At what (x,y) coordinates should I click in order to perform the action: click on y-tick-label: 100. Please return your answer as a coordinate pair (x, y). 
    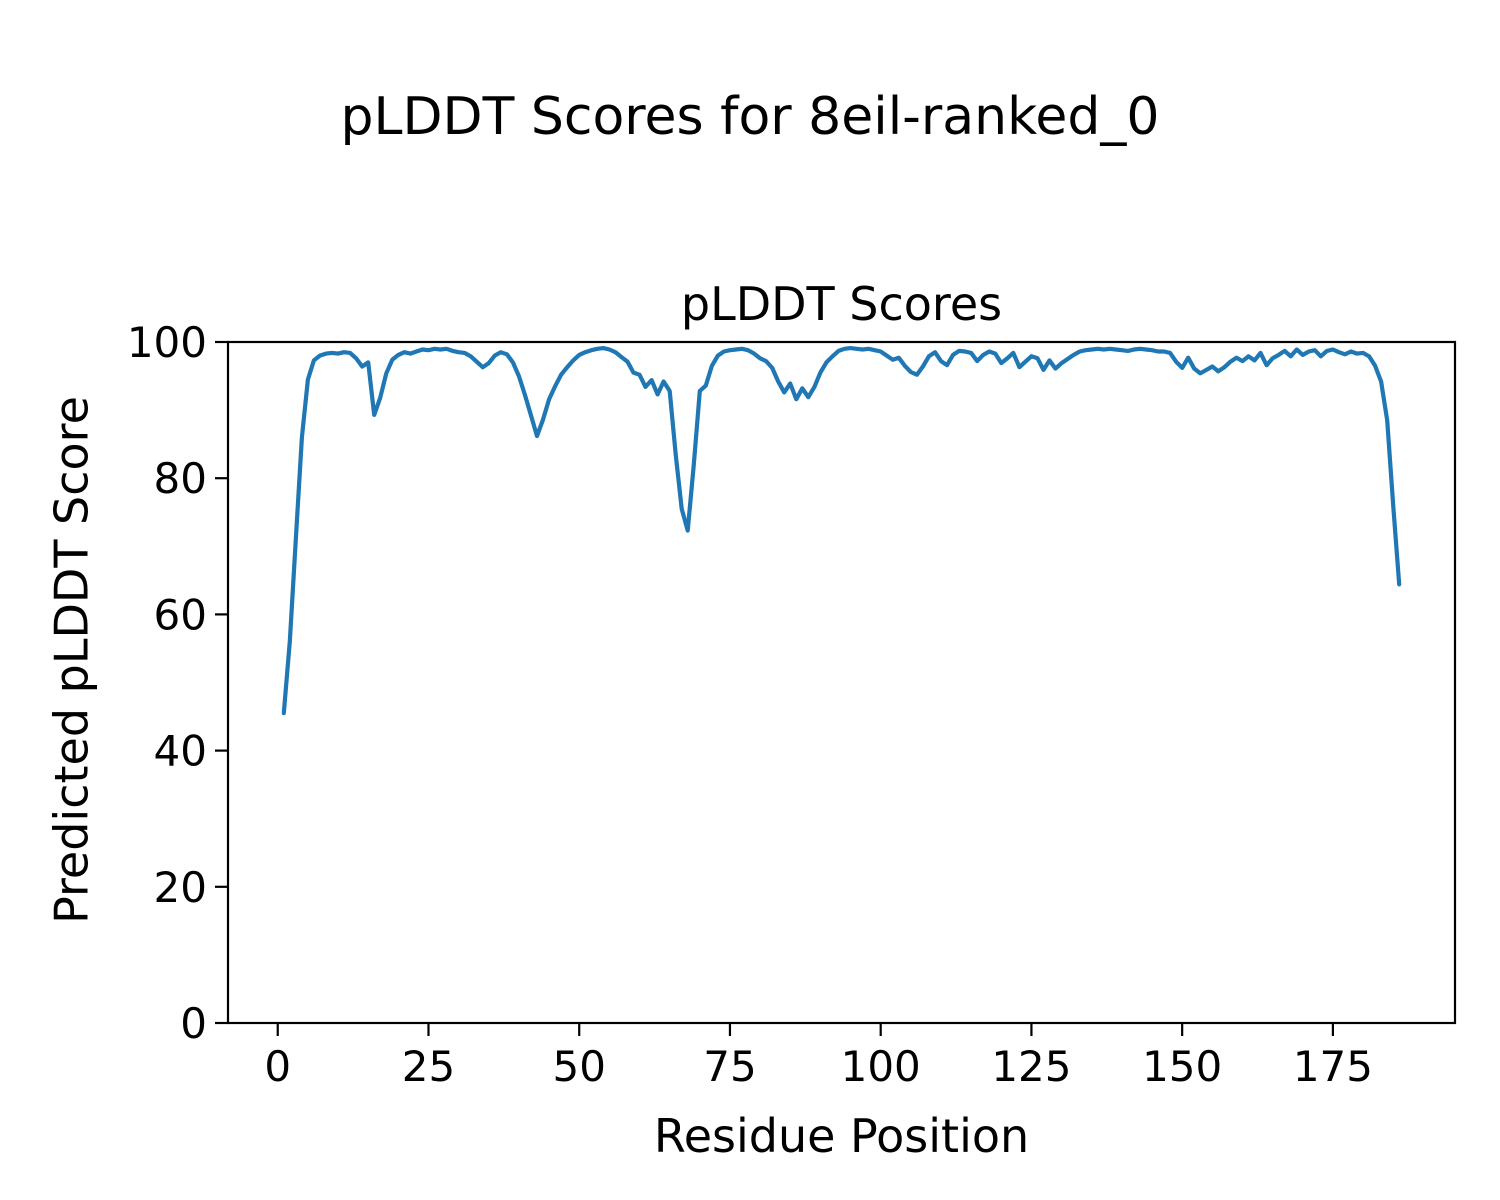
    Looking at the image, I should click on (167, 342).